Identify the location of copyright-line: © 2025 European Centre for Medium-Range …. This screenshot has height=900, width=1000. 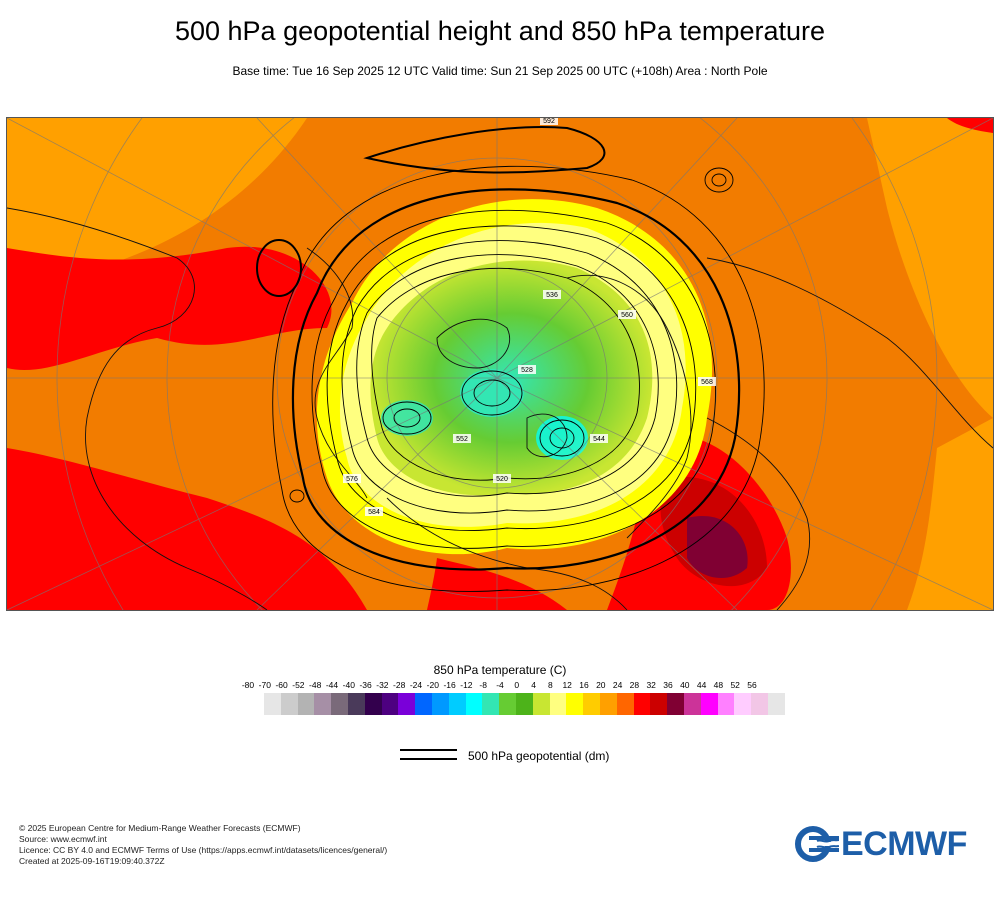
(160, 828).